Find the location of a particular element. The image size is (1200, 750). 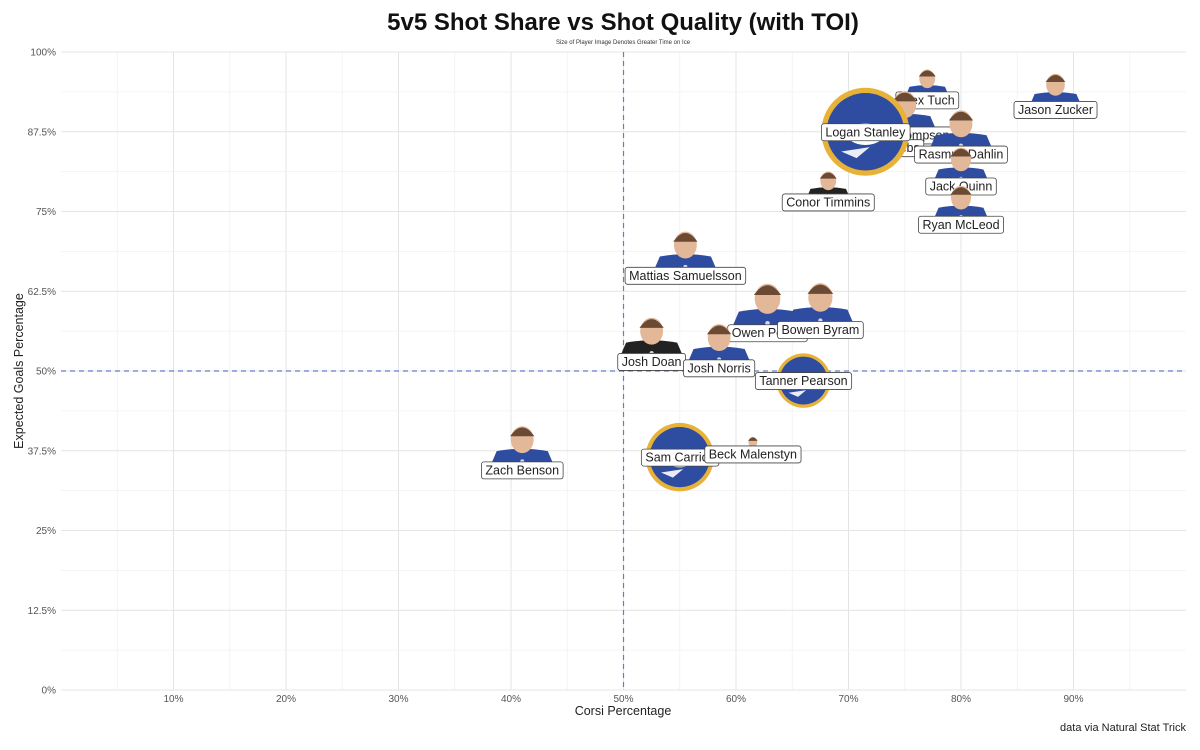

y-tick-label: 0% is located at coordinates (49, 691).